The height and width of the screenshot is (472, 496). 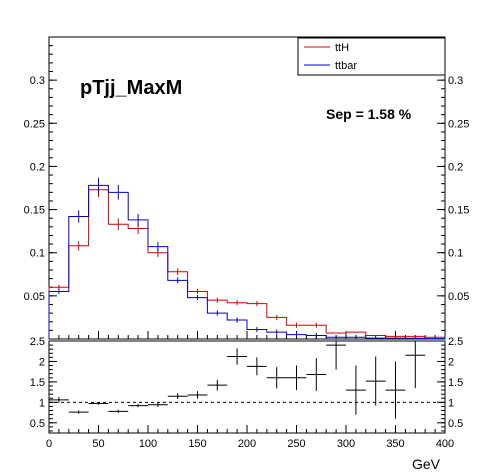 I want to click on ratio-y-tick-label: 1, so click(x=42, y=403).